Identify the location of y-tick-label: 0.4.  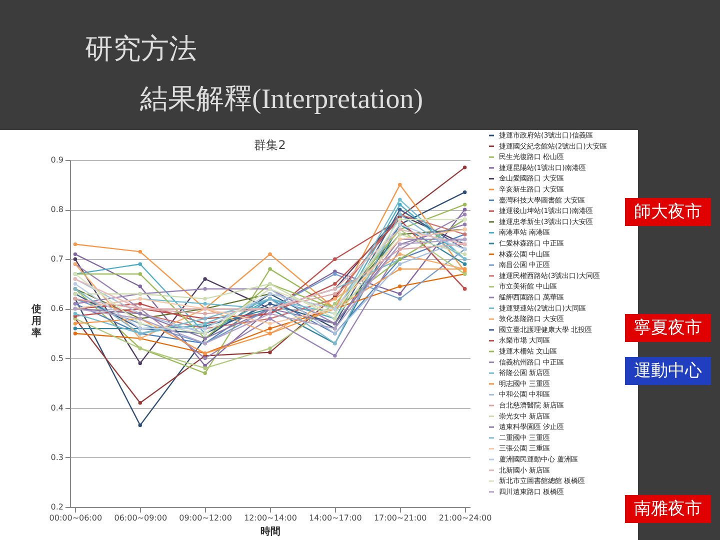
(57, 407).